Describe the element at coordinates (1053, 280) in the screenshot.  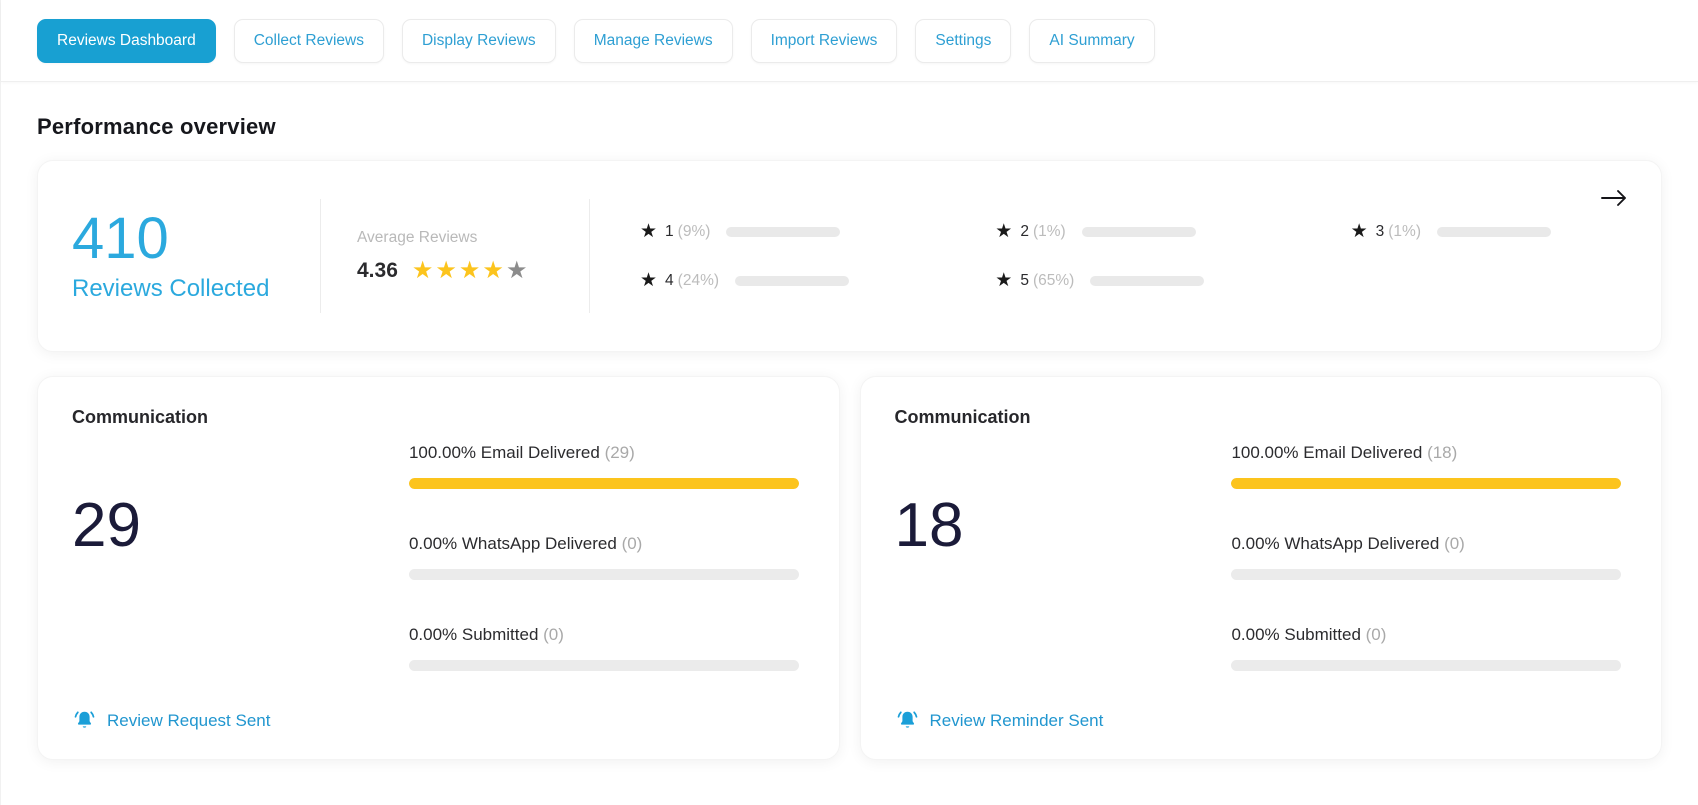
I see `rating-percent: (65%)` at that location.